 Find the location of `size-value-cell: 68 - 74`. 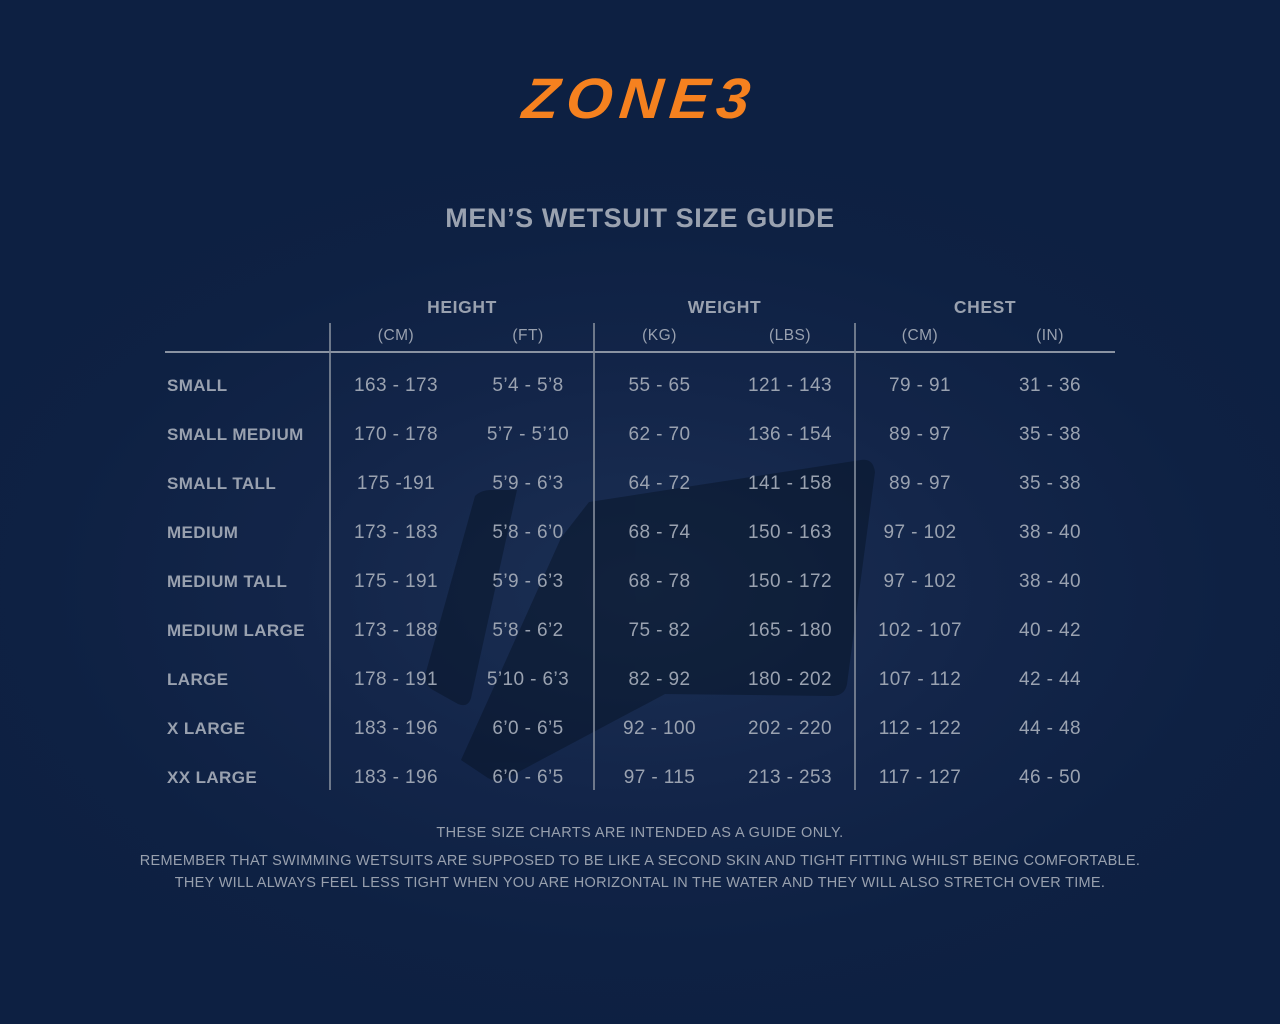

size-value-cell: 68 - 74 is located at coordinates (659, 532).